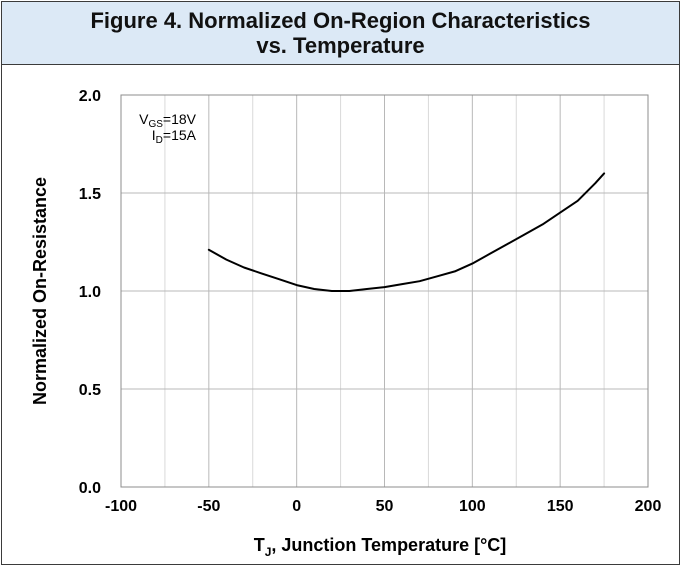  I want to click on x-tick-label: -50, so click(208, 506).